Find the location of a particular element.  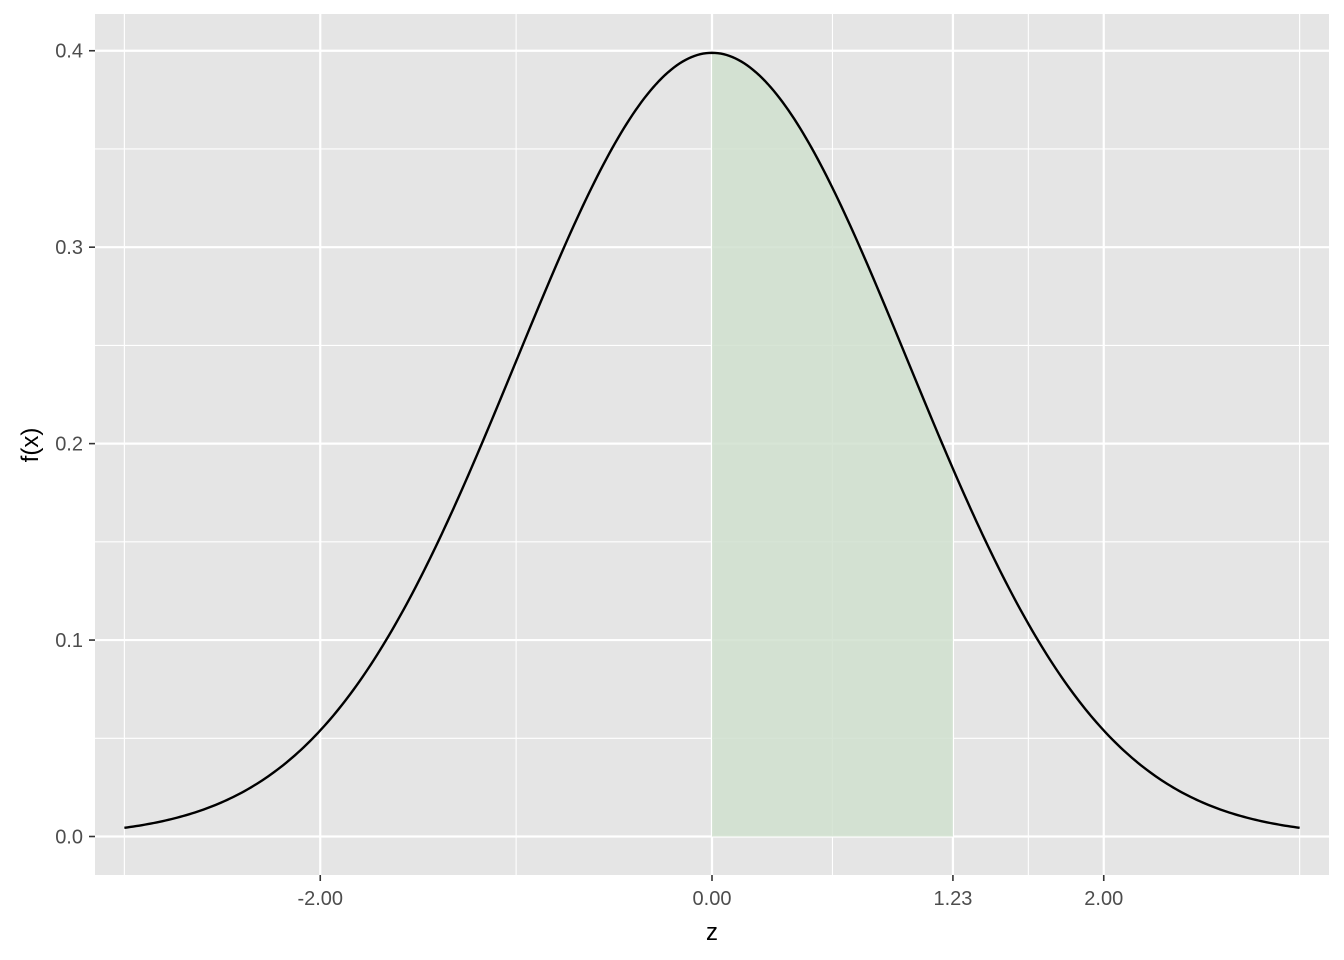

y-tick-label: 0.0 is located at coordinates (69, 837).